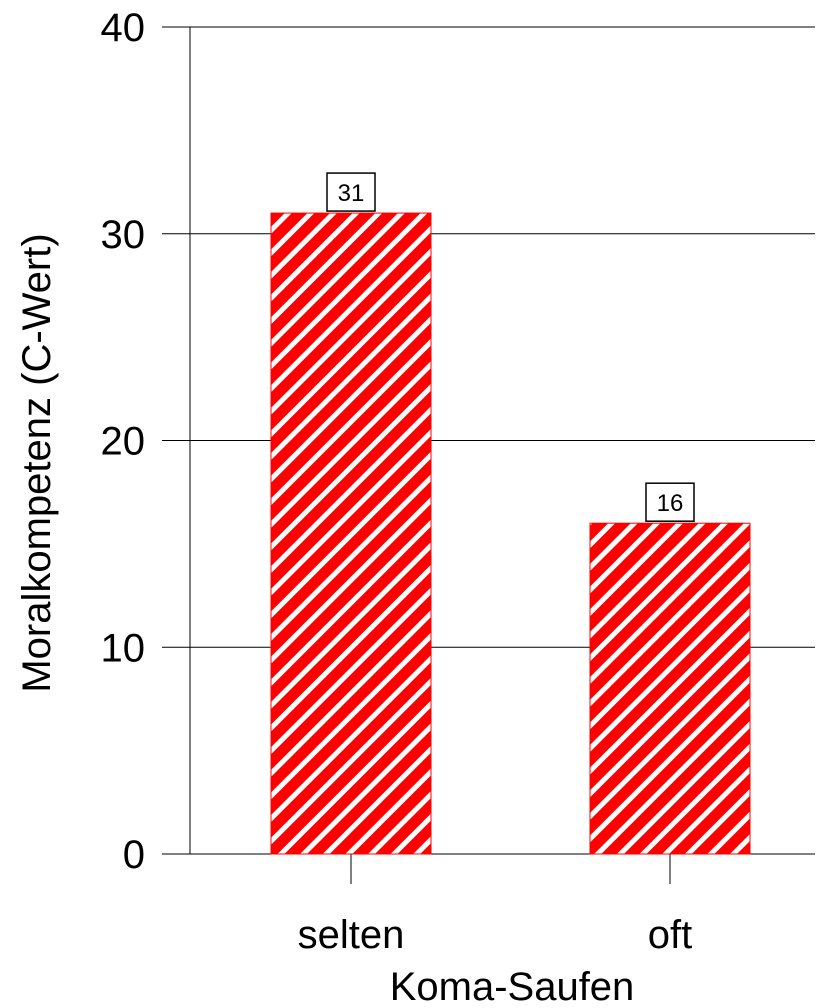 Image resolution: width=822 pixels, height=1008 pixels. I want to click on data-label: 16, so click(670, 503).